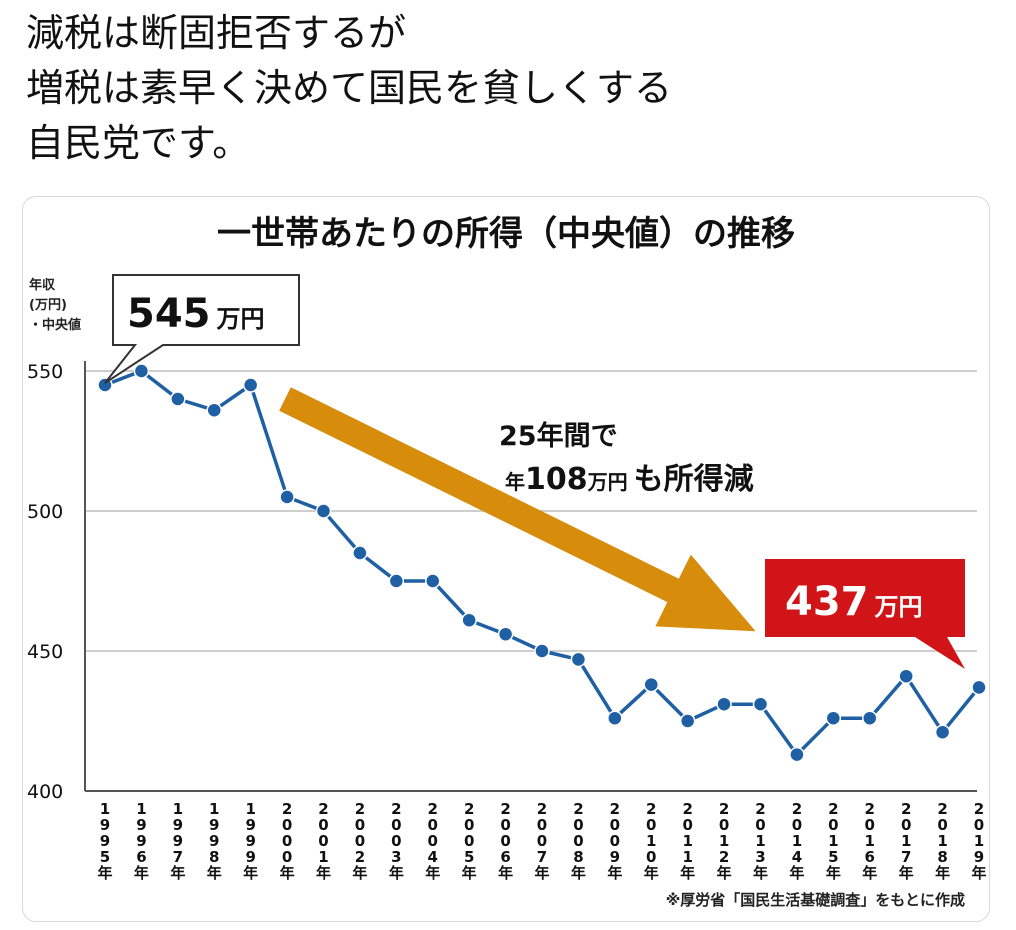 The width and height of the screenshot is (1016, 930). I want to click on data-point-1998年, so click(214, 410).